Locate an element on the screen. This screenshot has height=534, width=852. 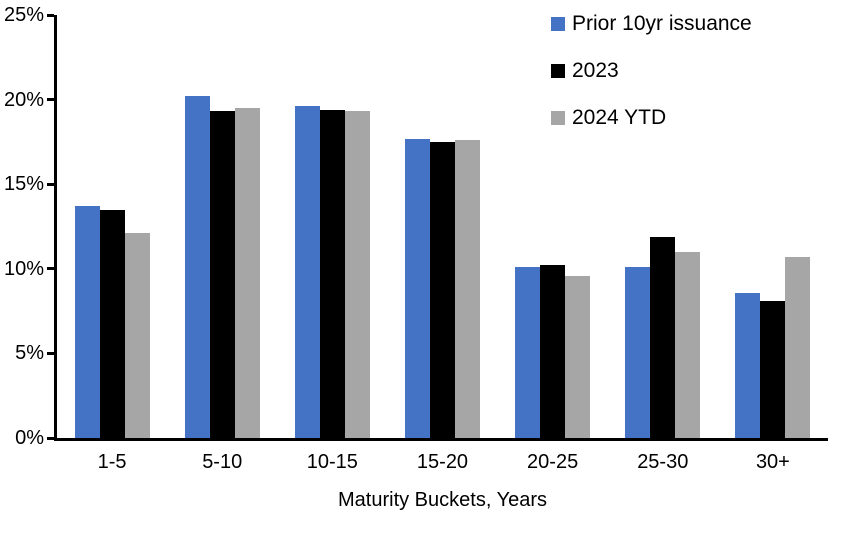
legend: Prior 10yr issuance 2023 2024 YTD is located at coordinates (651, 70).